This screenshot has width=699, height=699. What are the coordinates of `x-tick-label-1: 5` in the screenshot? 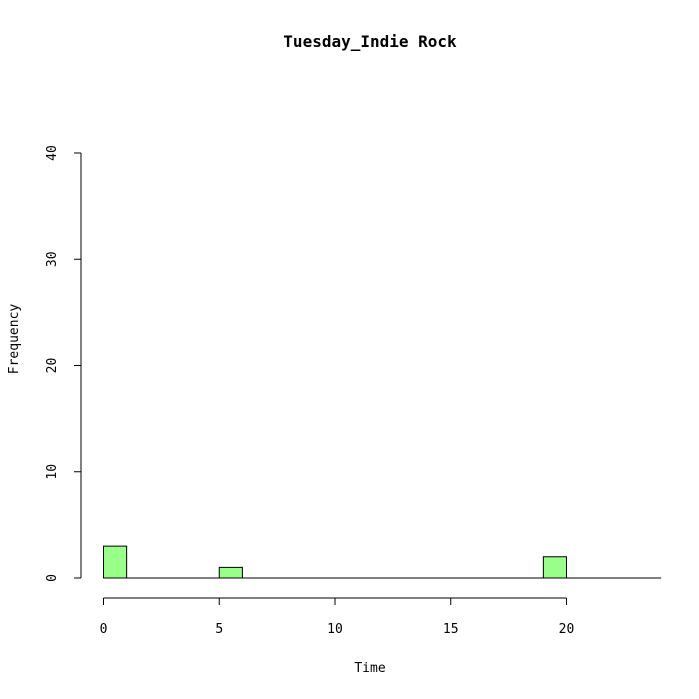 It's located at (219, 629).